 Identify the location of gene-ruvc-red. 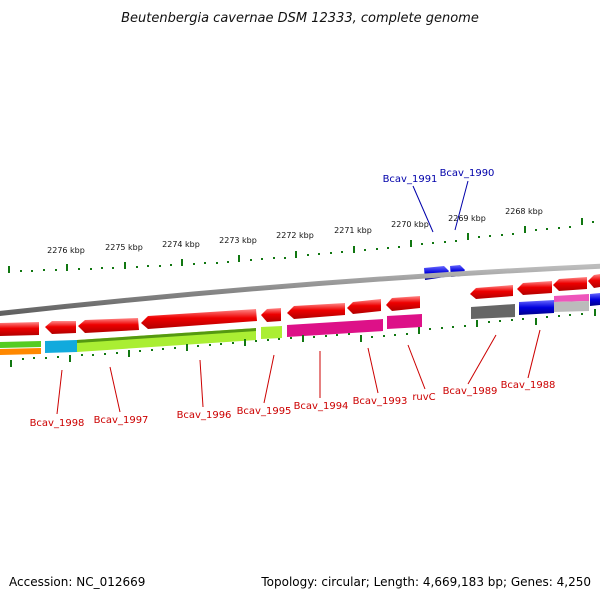
(403, 303).